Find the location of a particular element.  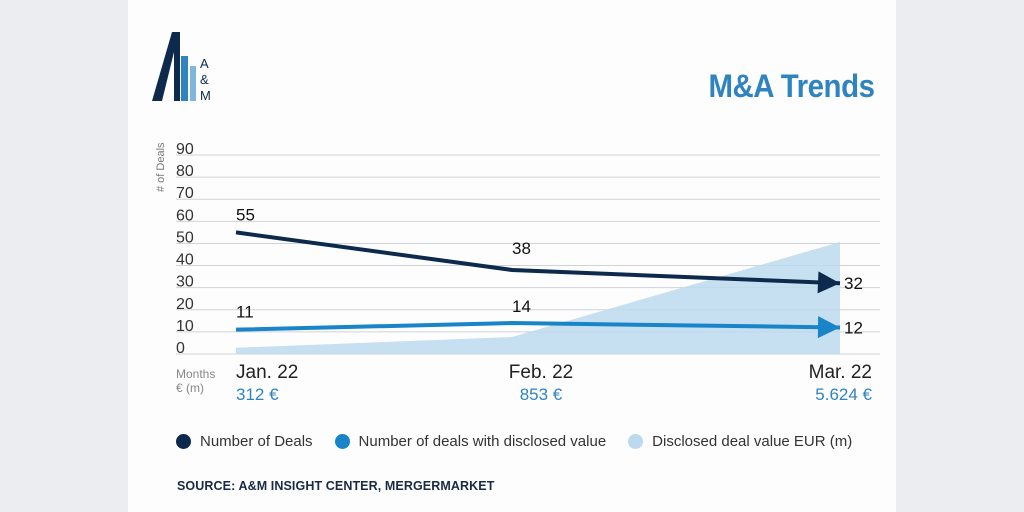

legend-label-disclosed-deals: Number of deals with disclosed value is located at coordinates (482, 441).